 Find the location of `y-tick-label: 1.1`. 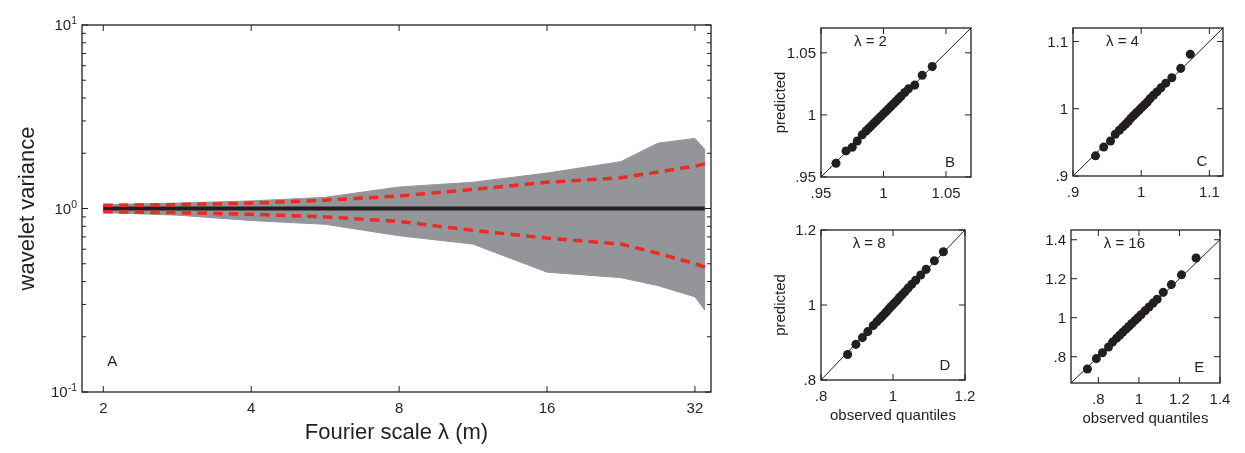

y-tick-label: 1.1 is located at coordinates (1057, 41).